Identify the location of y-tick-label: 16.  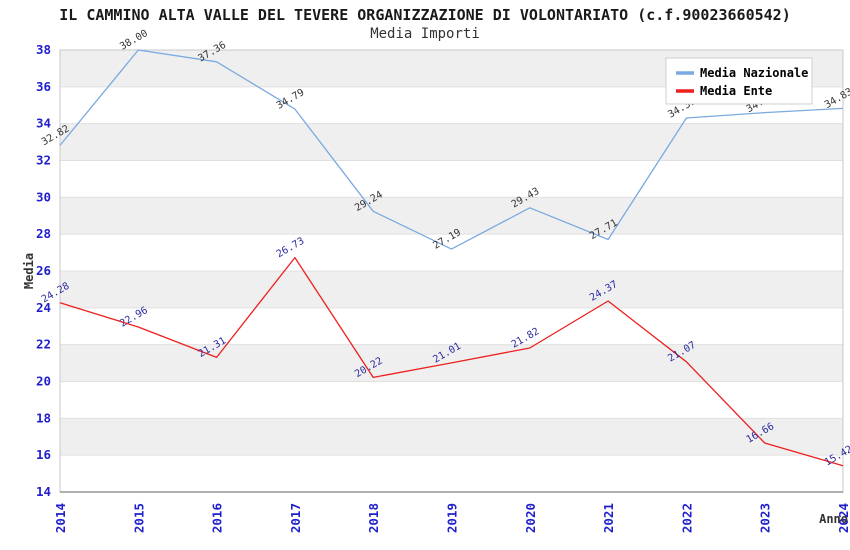
(43, 454).